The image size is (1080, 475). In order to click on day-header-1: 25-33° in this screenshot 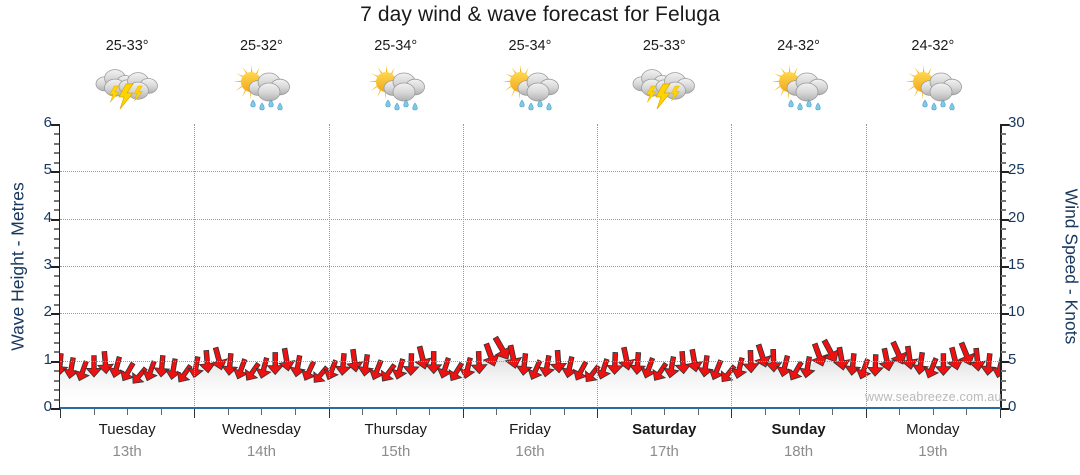, I will do `click(127, 79)`.